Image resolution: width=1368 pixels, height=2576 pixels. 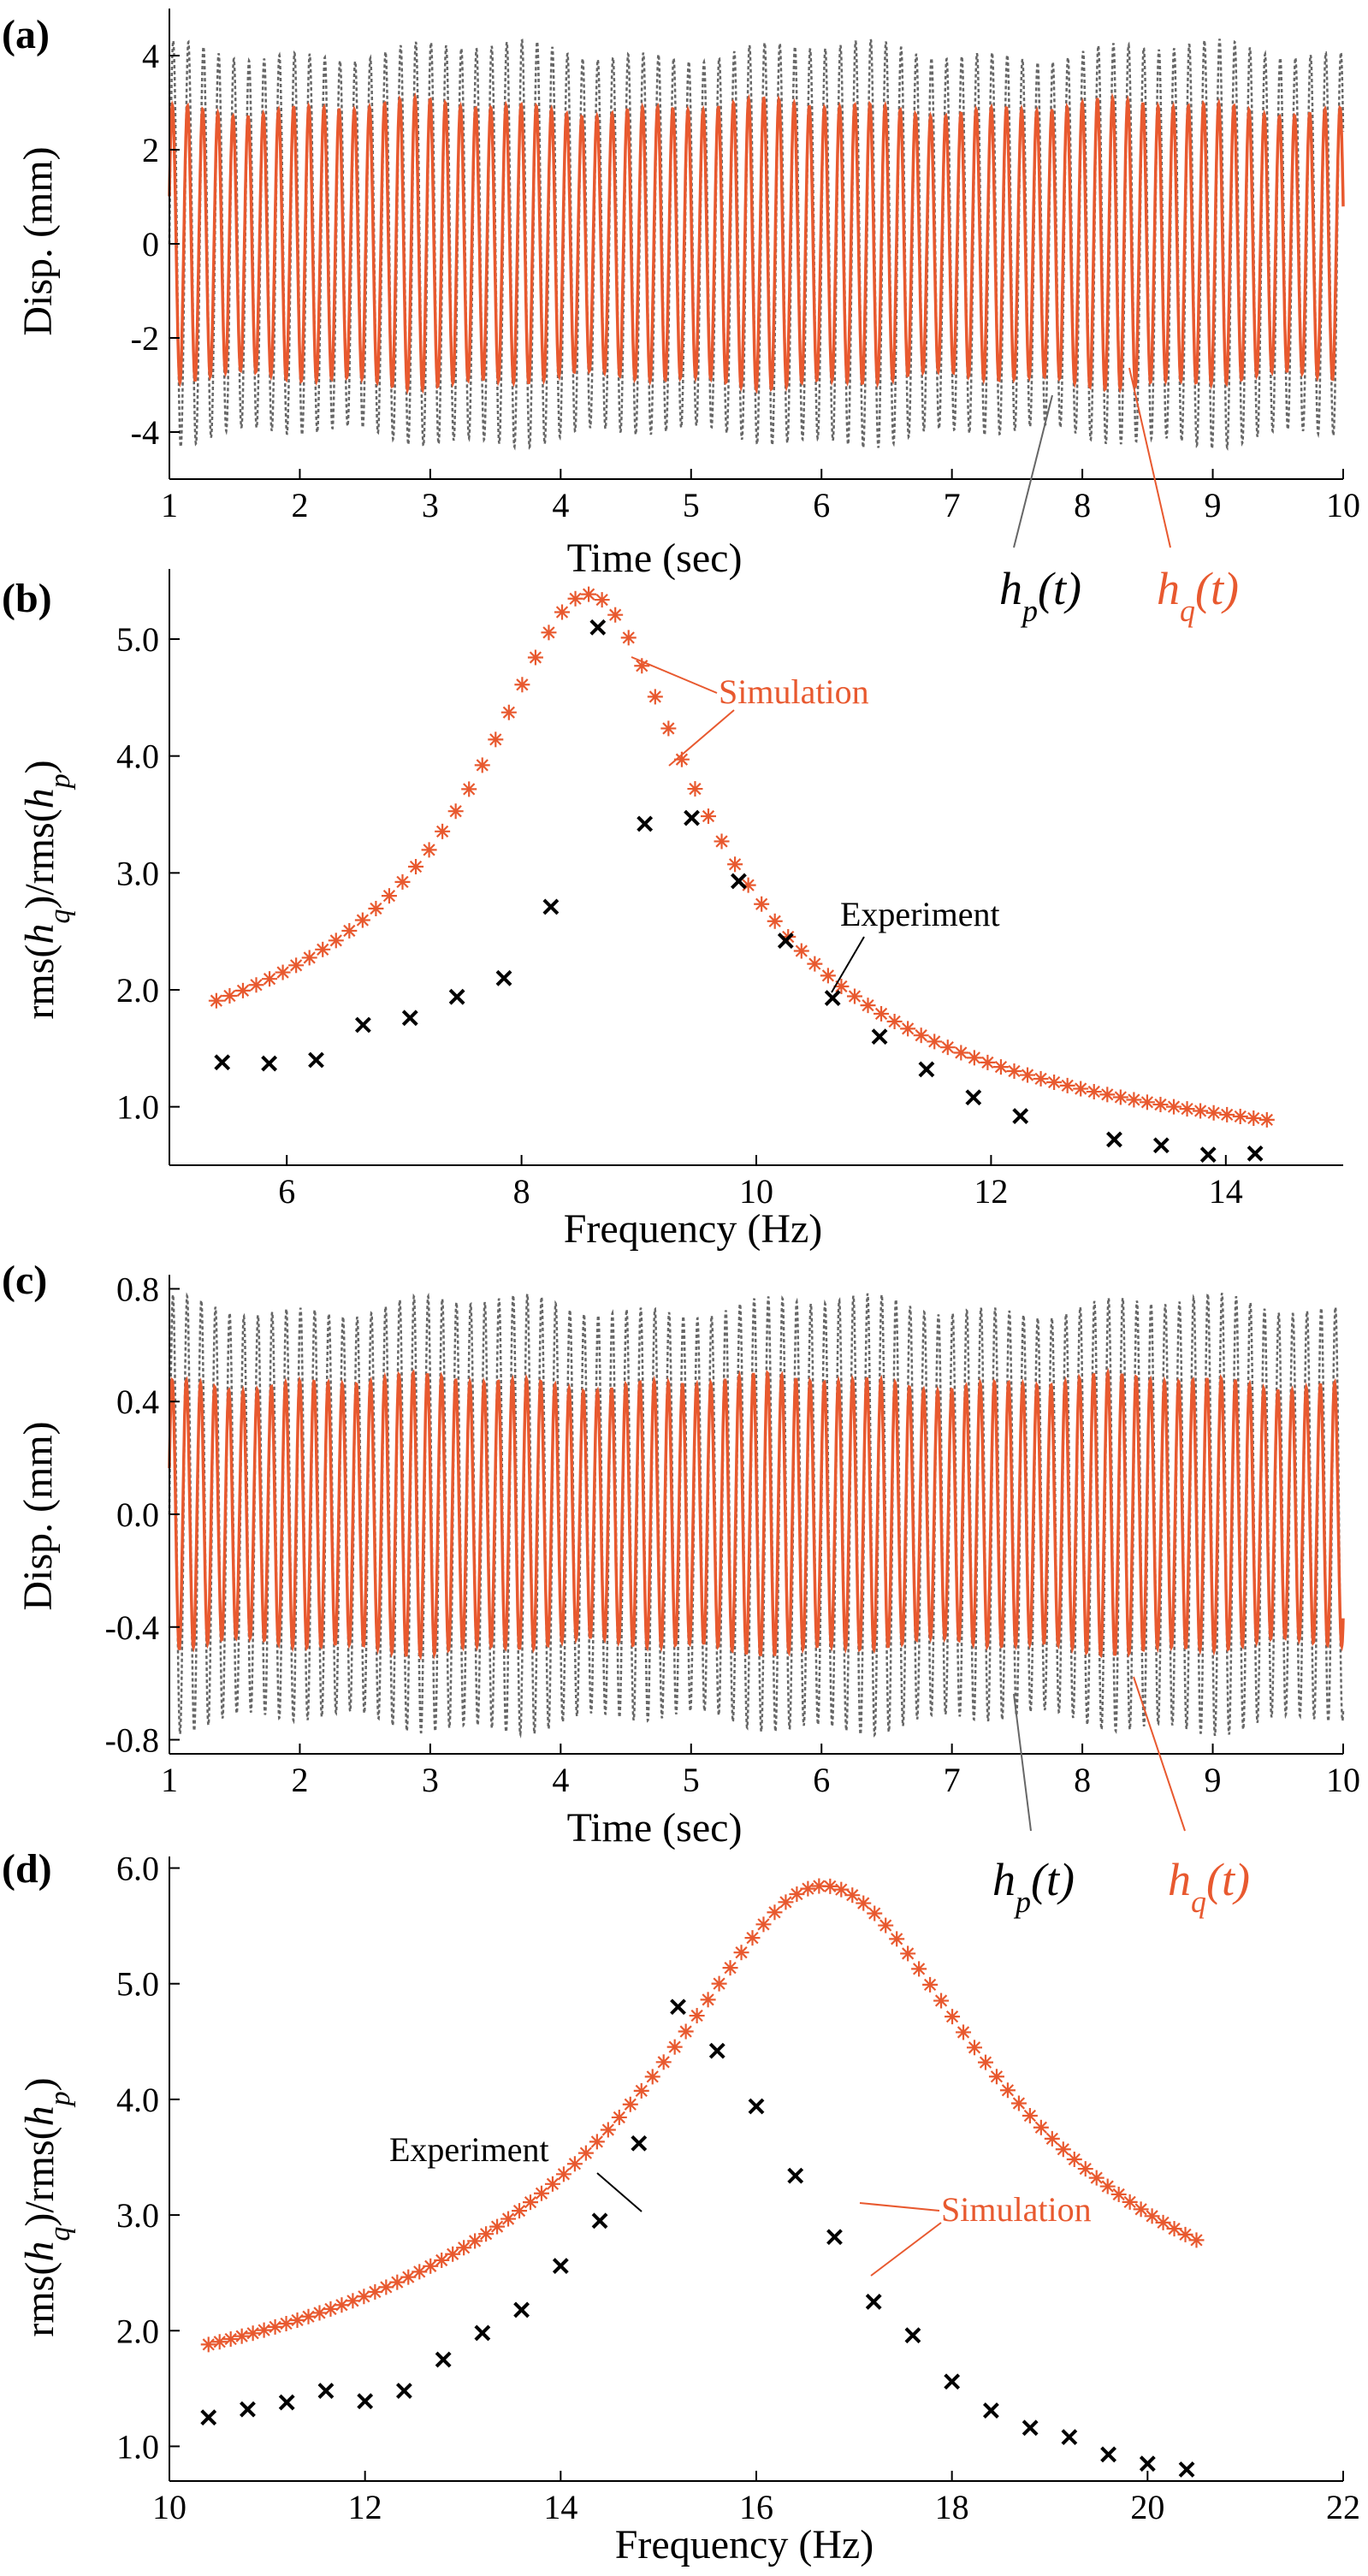 I want to click on panel-a-y-tick-label: 0, so click(x=150, y=245).